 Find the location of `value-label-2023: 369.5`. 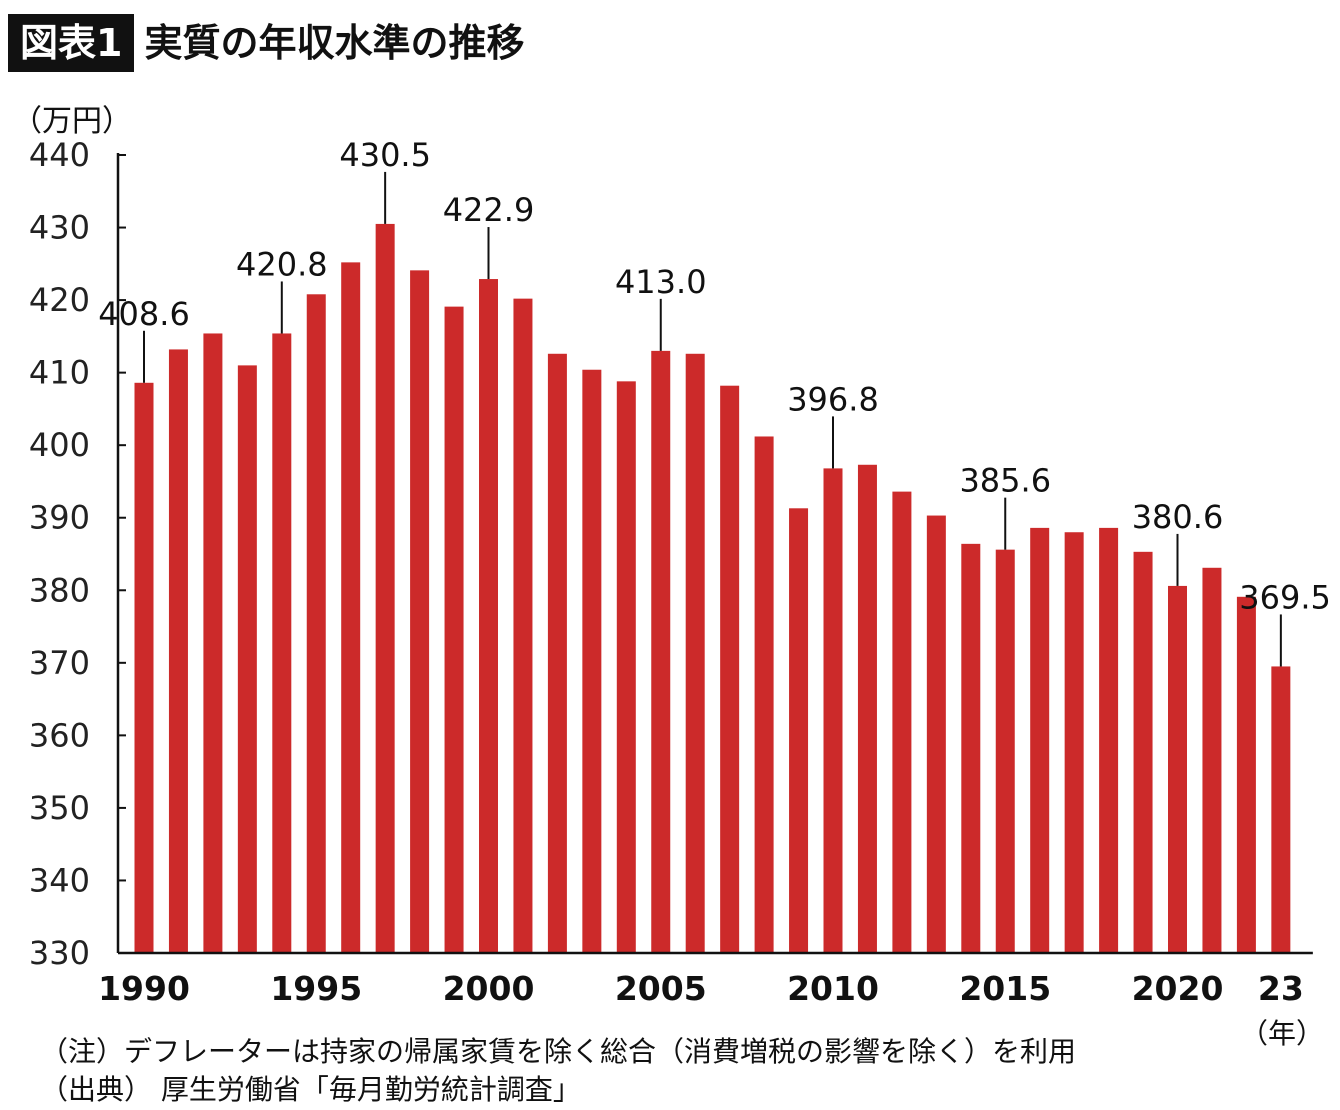

value-label-2023: 369.5 is located at coordinates (1285, 597).